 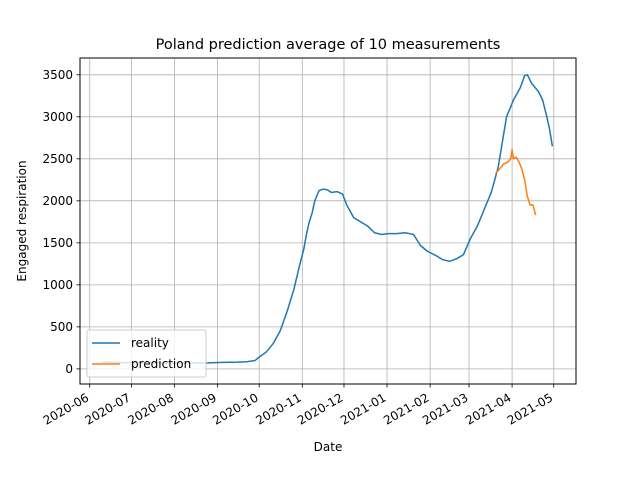 What do you see at coordinates (57, 243) in the screenshot?
I see `y-tick-label-1500: 1500` at bounding box center [57, 243].